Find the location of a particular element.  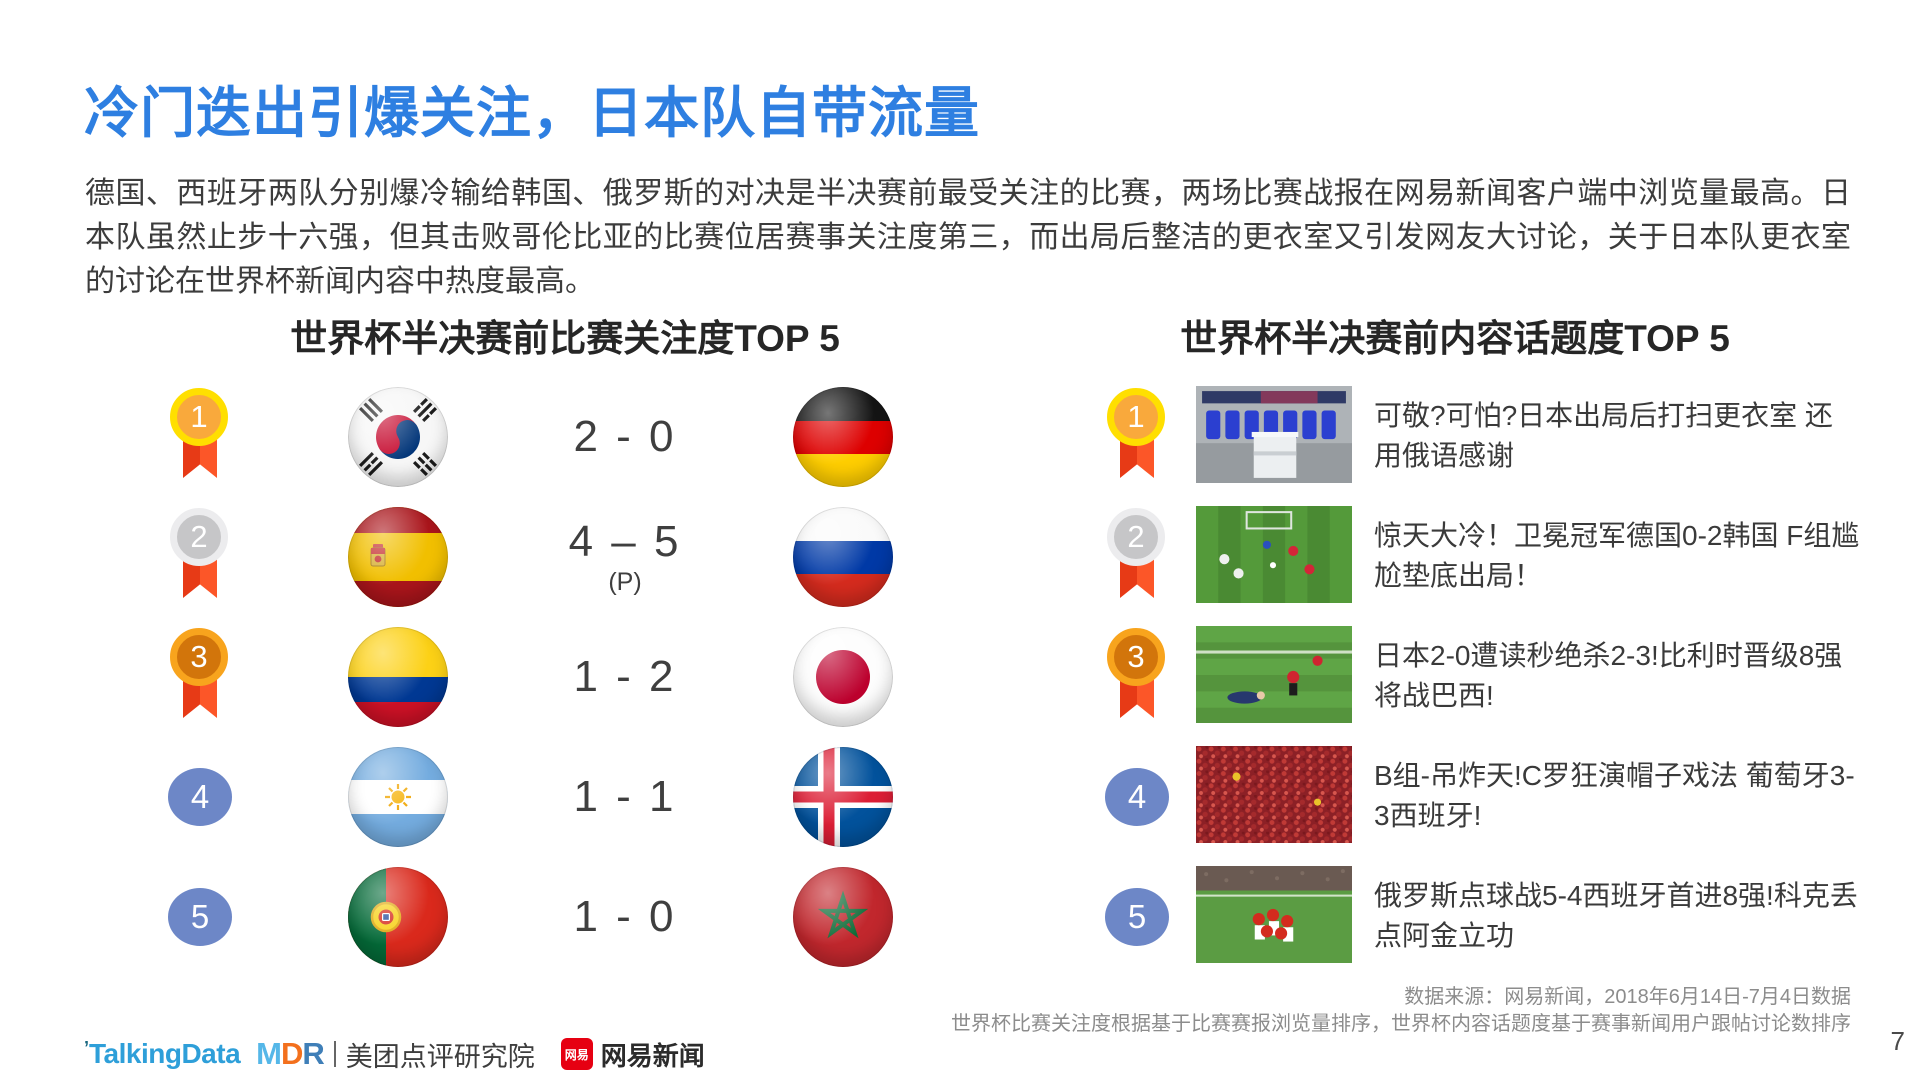

match-row-5: 5 1 - 0 is located at coordinates (960, 917).